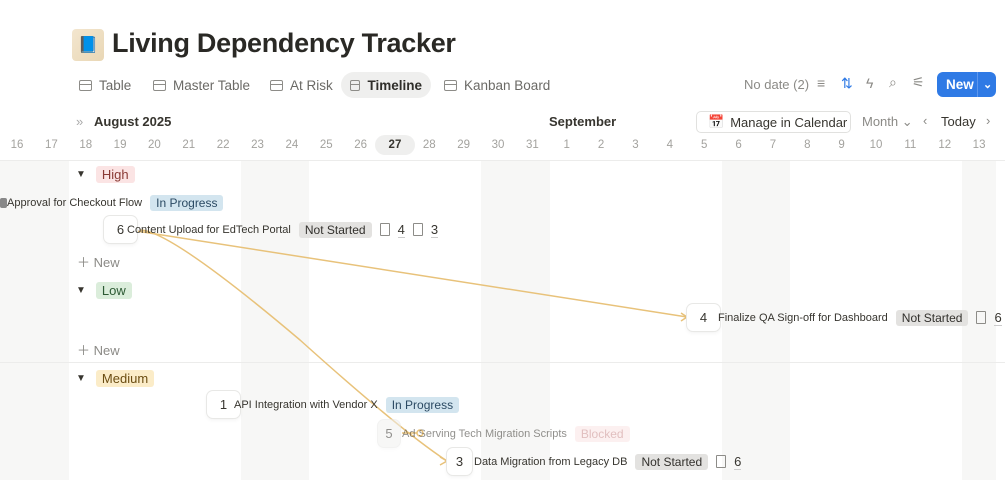 The image size is (1005, 480). I want to click on day-label: 11, so click(910, 145).